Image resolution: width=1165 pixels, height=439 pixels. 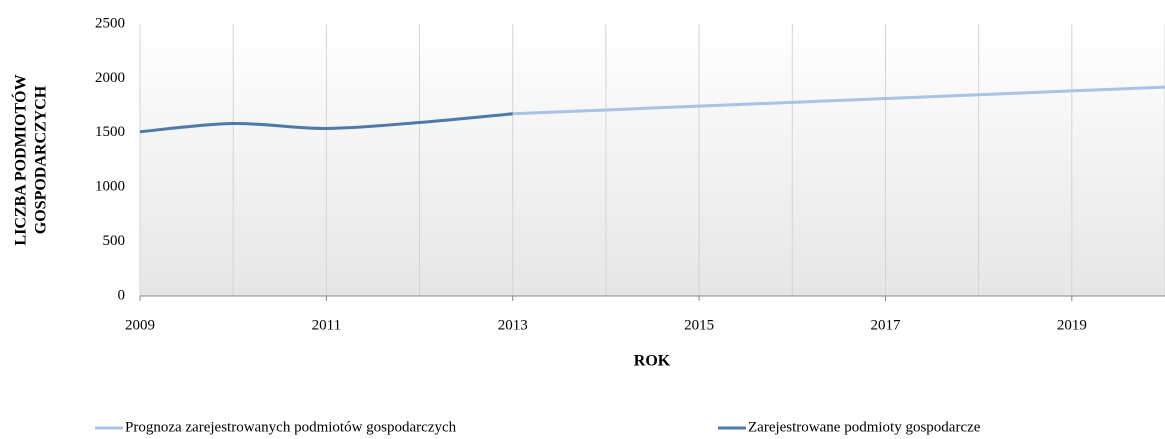 What do you see at coordinates (110, 23) in the screenshot?
I see `y-tick-label: 2500` at bounding box center [110, 23].